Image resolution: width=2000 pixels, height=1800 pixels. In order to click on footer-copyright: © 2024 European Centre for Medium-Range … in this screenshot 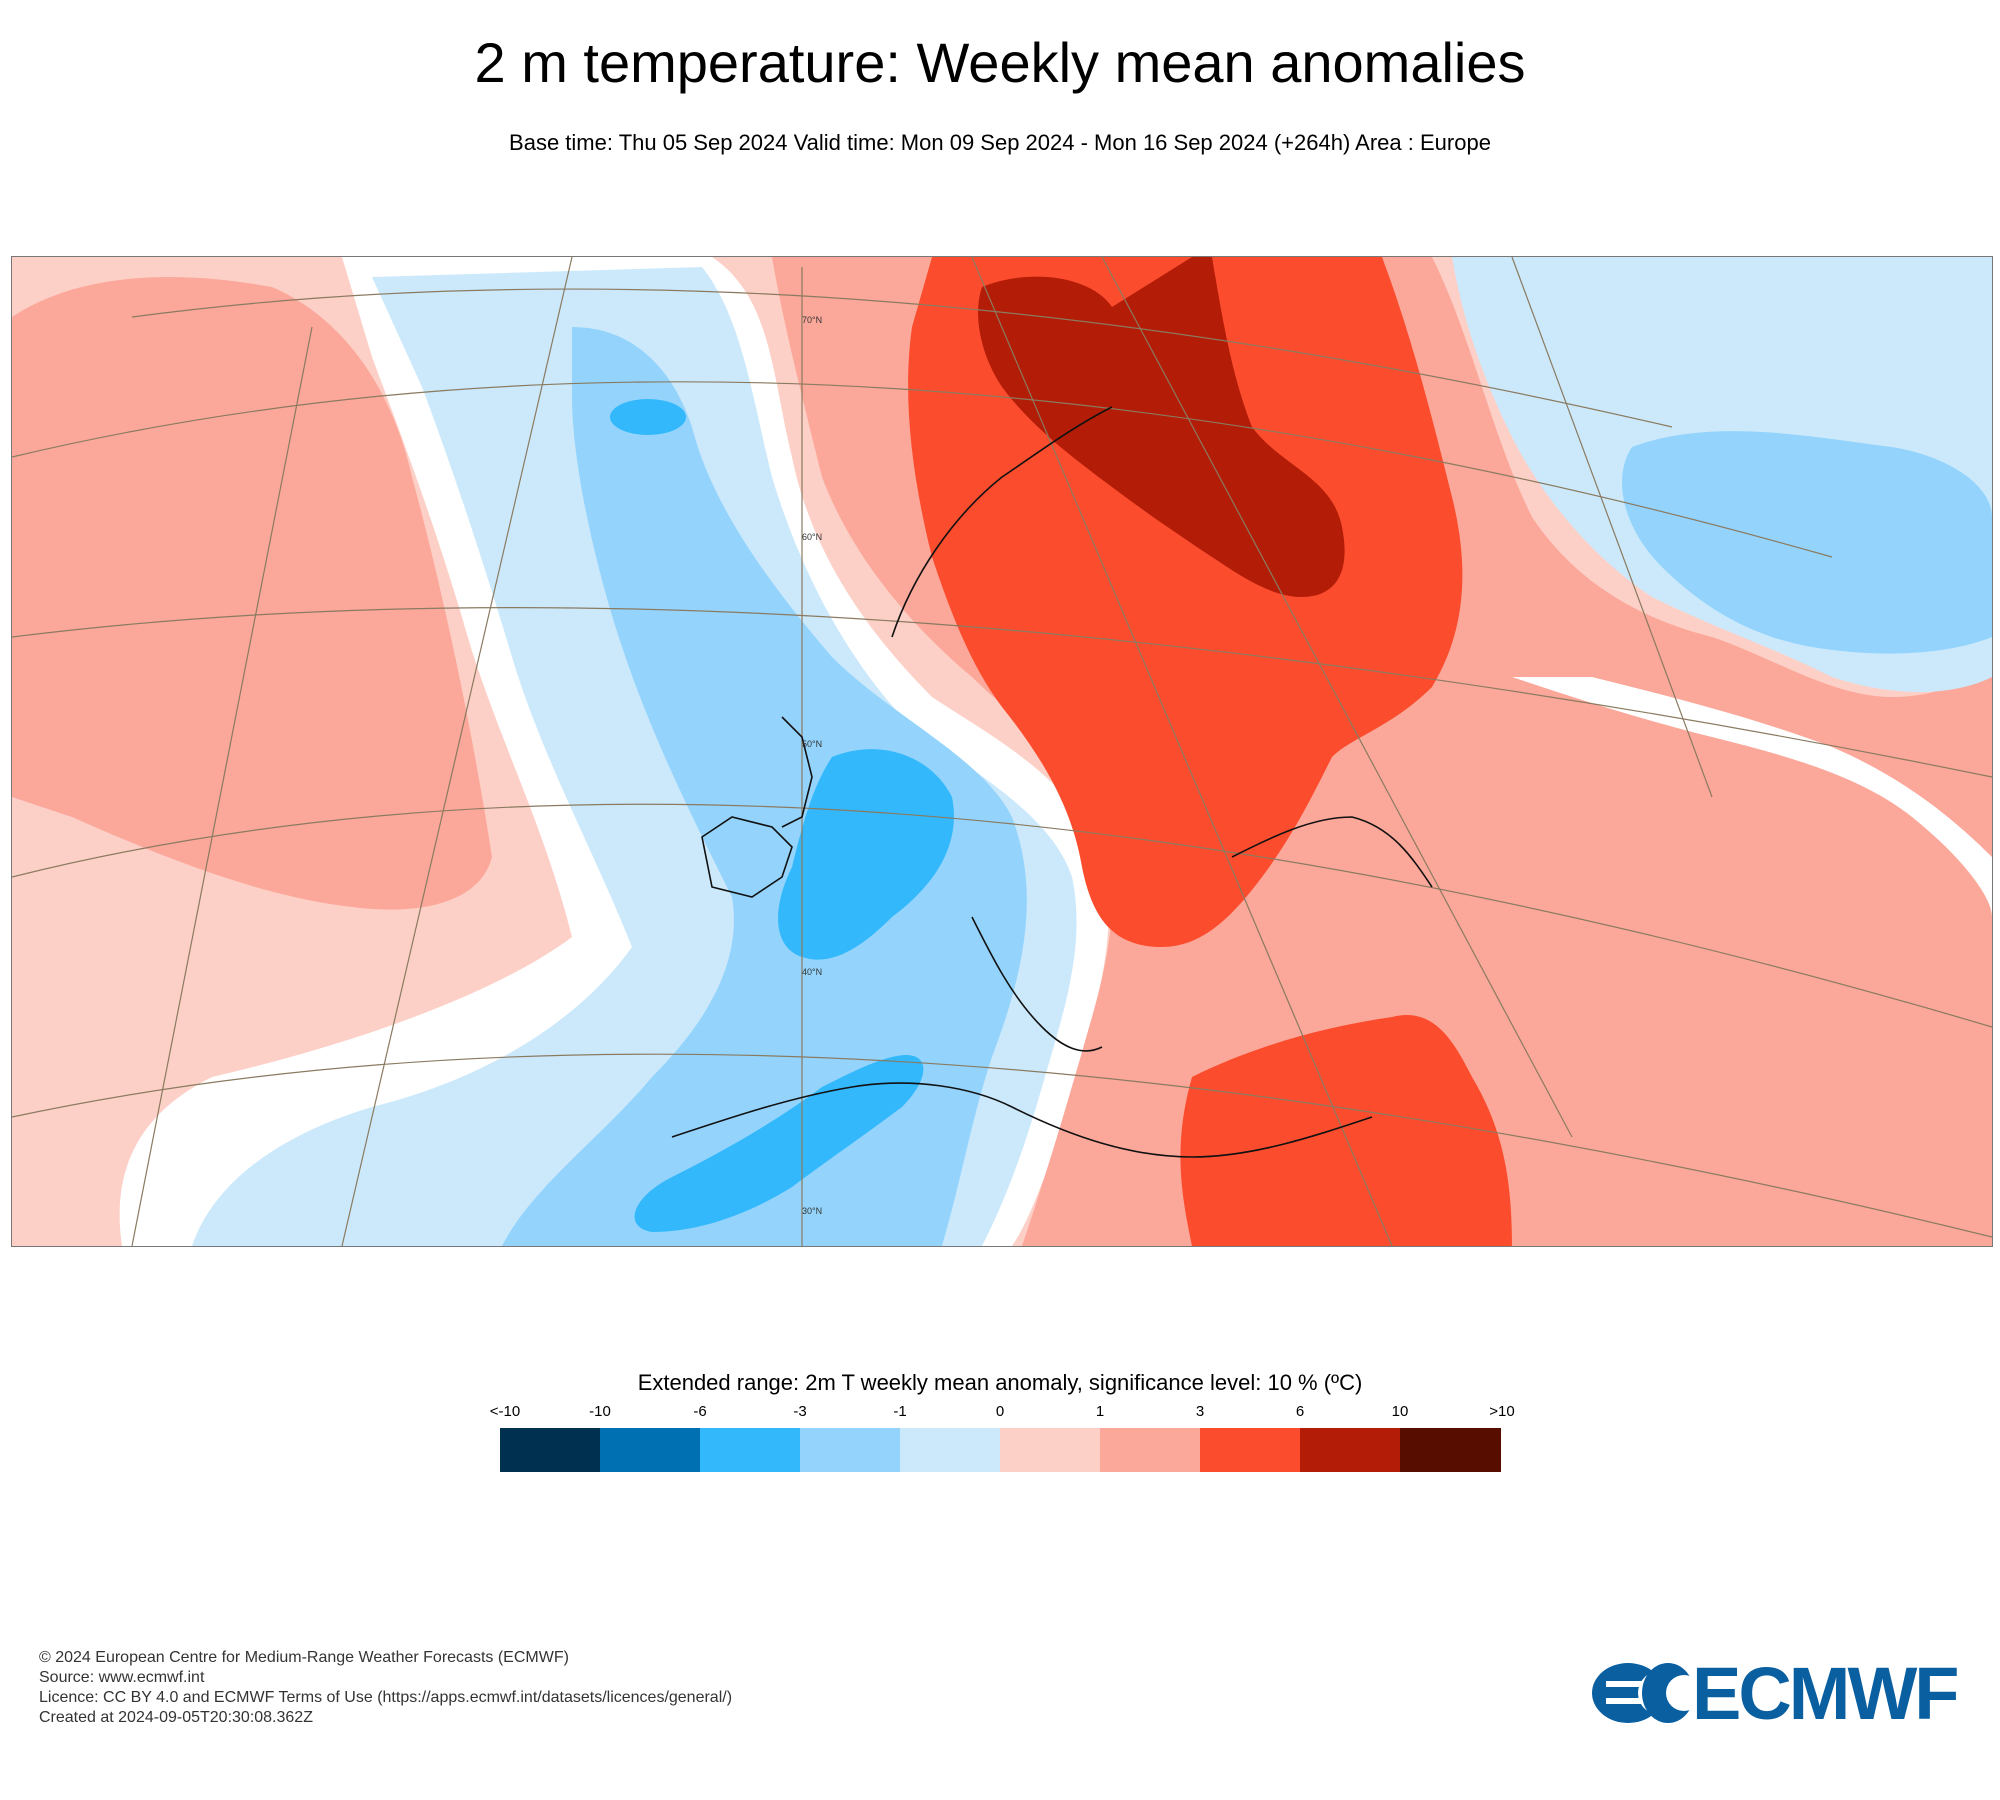, I will do `click(304, 1657)`.